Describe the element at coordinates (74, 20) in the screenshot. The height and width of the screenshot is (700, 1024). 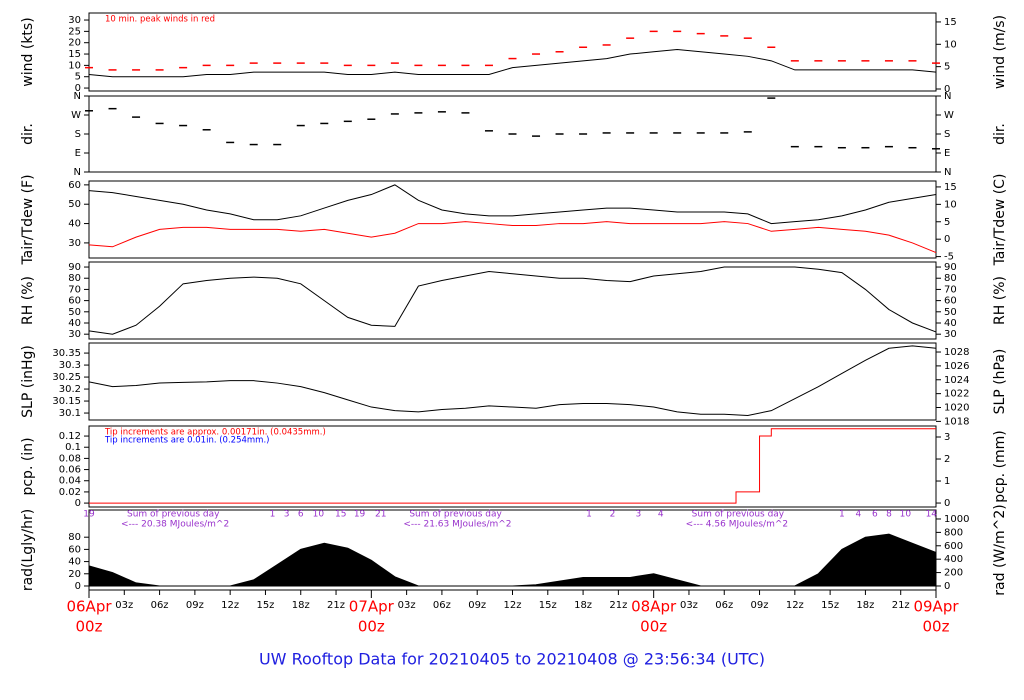
I see `y-tick-label: 30` at that location.